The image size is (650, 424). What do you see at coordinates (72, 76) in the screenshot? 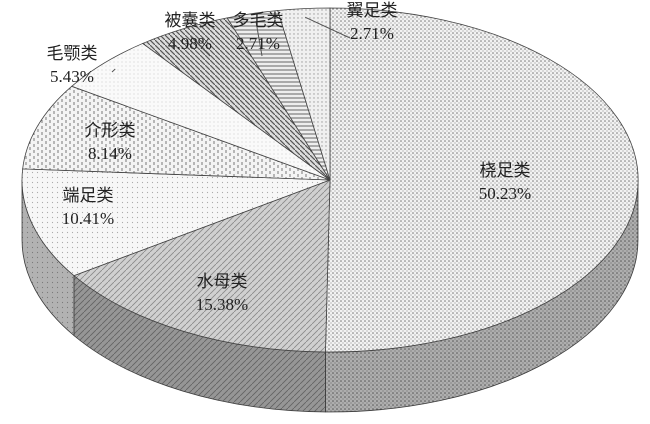
I see `value-label: 5.43%` at bounding box center [72, 76].